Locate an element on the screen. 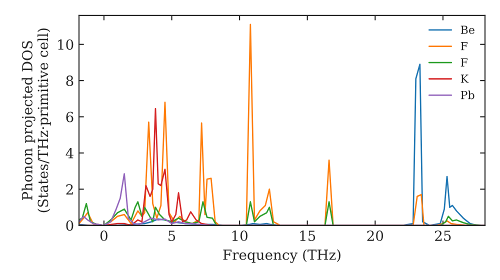 This screenshot has width=500, height=280. y-tick-label: 8 is located at coordinates (70, 81).